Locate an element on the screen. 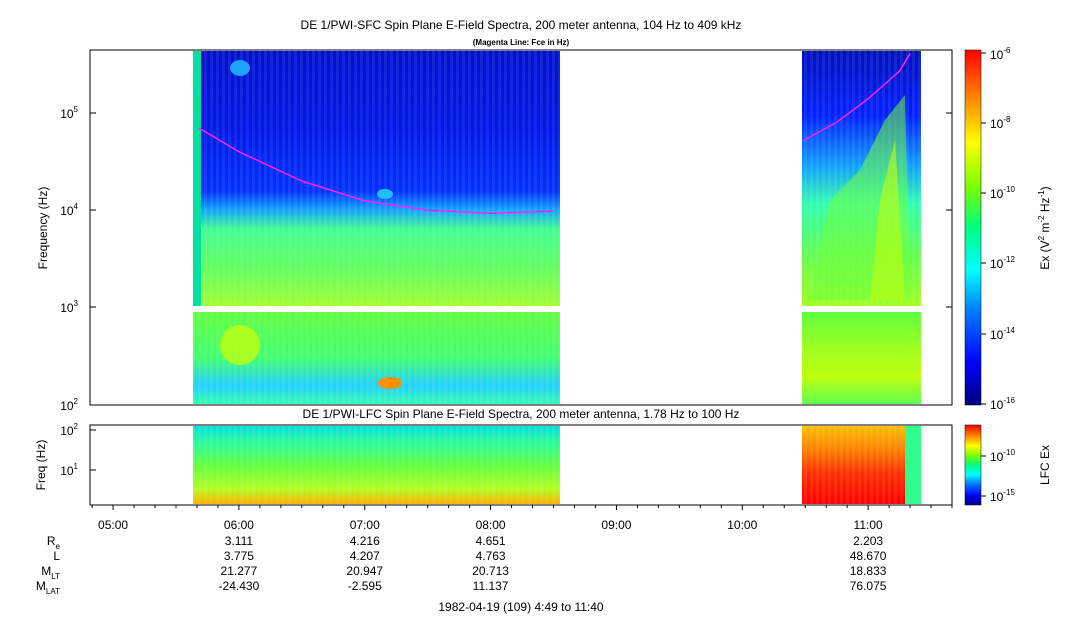  ephemeris-value: 4.651 is located at coordinates (491, 541).